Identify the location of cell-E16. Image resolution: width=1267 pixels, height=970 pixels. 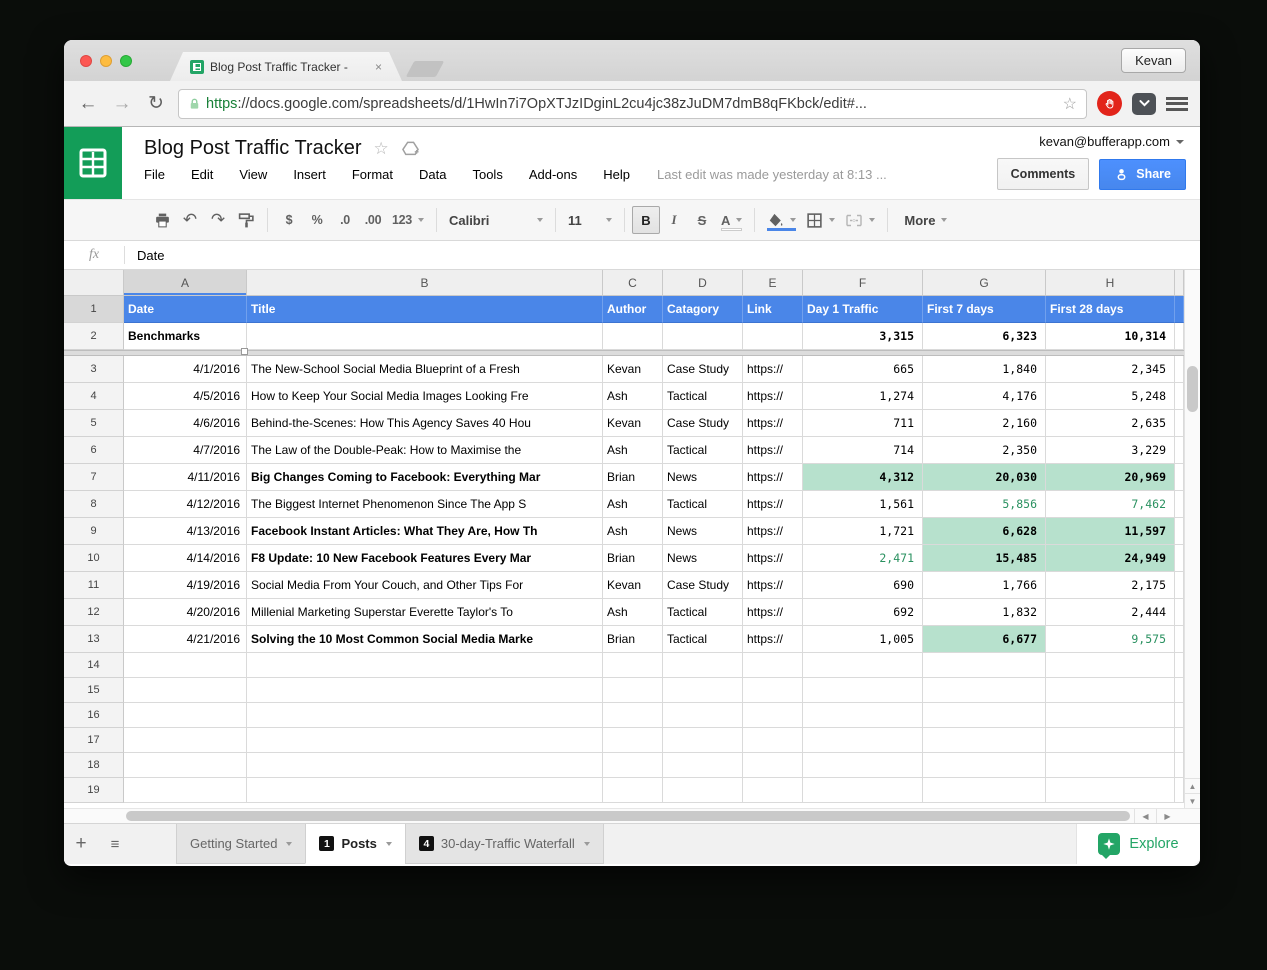
(773, 715).